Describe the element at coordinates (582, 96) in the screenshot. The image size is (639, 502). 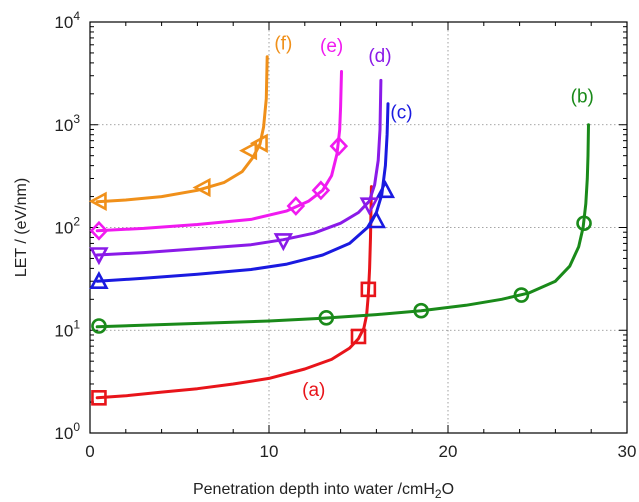
I see `series-b-label: (b)` at that location.